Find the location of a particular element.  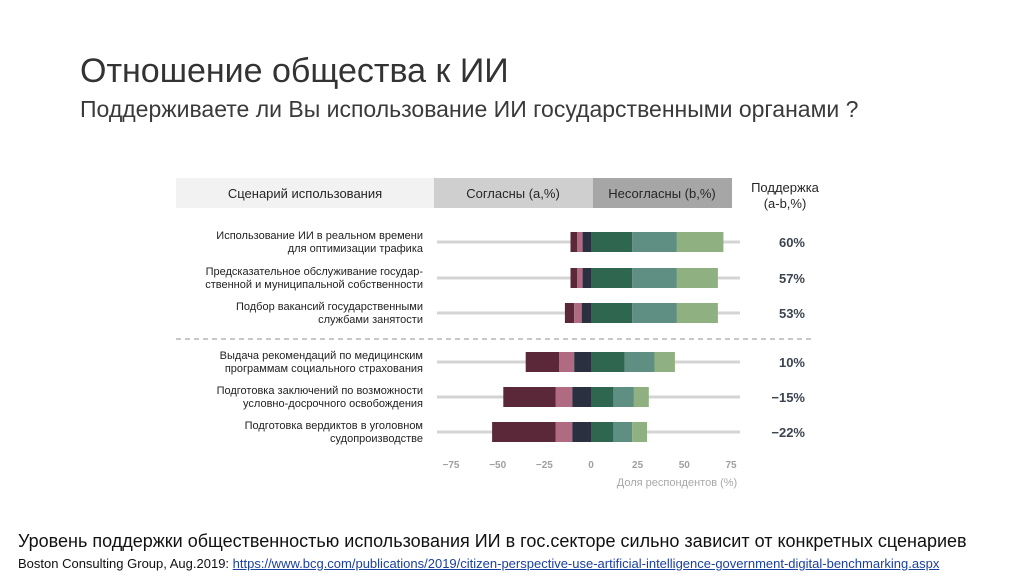

x-tick-label: −25 is located at coordinates (544, 465).